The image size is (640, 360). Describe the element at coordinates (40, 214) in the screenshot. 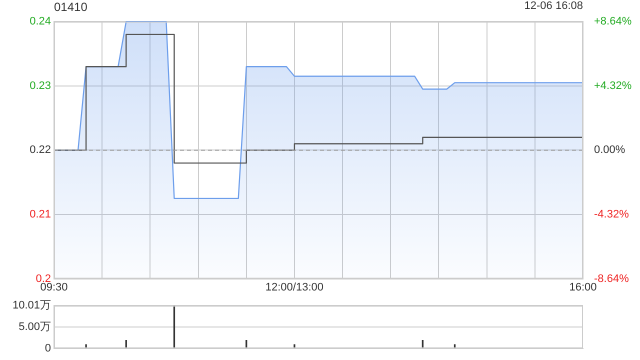

I see `y-tick-label: 0.21` at that location.